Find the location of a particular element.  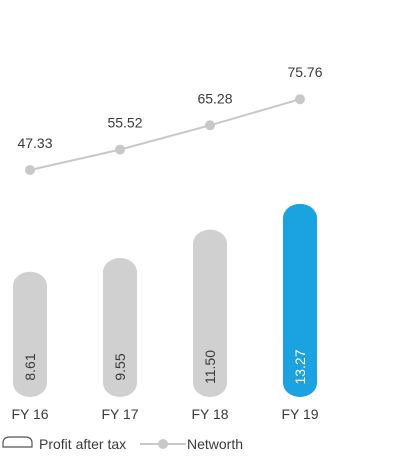

networth-value-label: 55.52 is located at coordinates (124, 123).